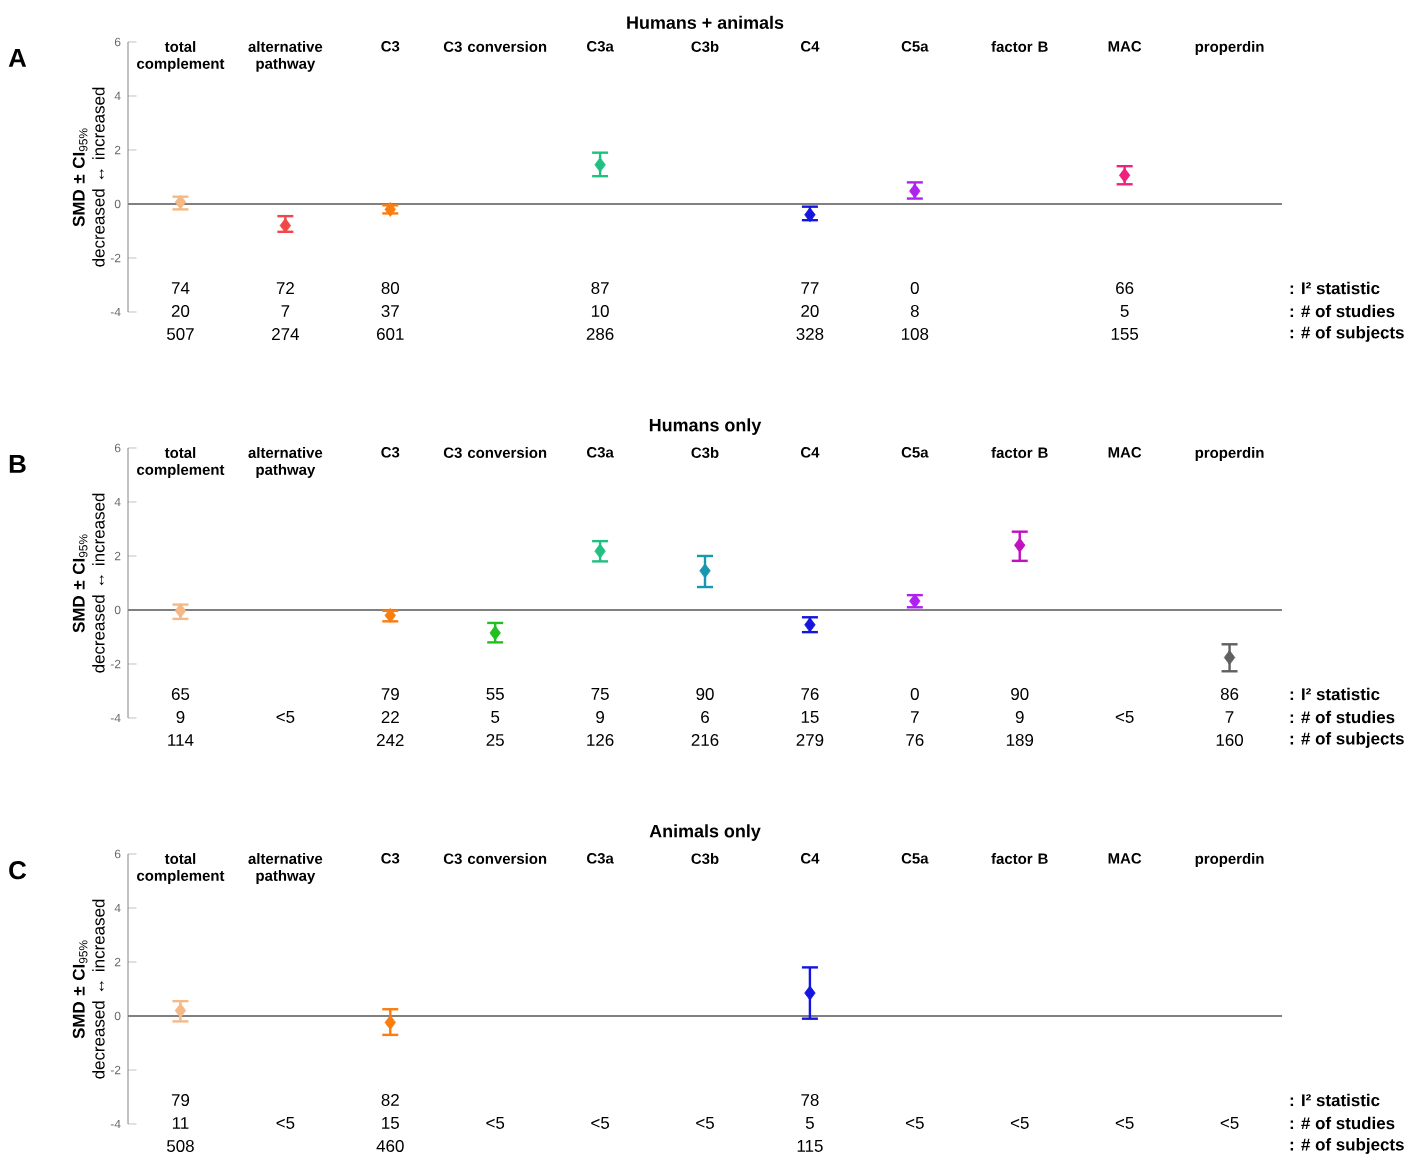 This screenshot has width=1416, height=1168. Describe the element at coordinates (705, 740) in the screenshot. I see `text: 216` at that location.